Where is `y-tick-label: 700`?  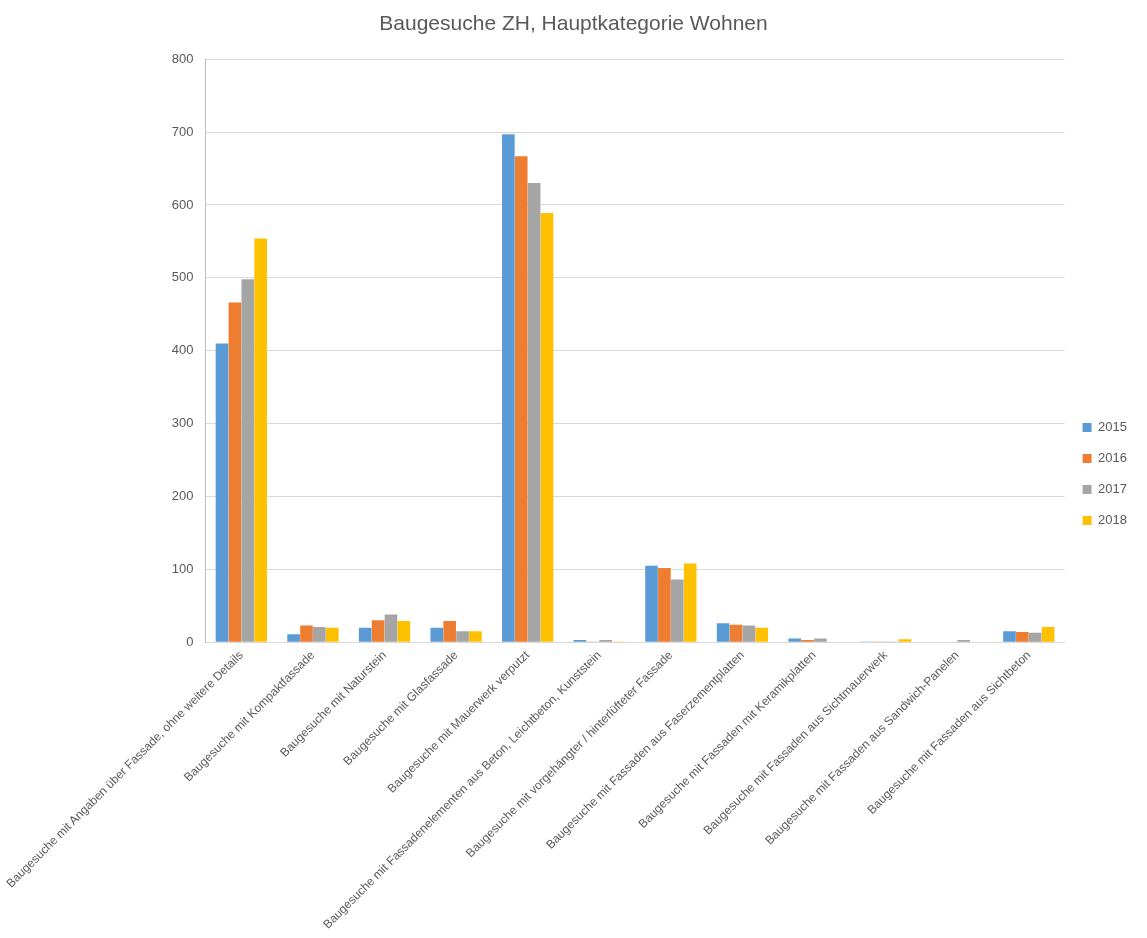
y-tick-label: 700 is located at coordinates (182, 131).